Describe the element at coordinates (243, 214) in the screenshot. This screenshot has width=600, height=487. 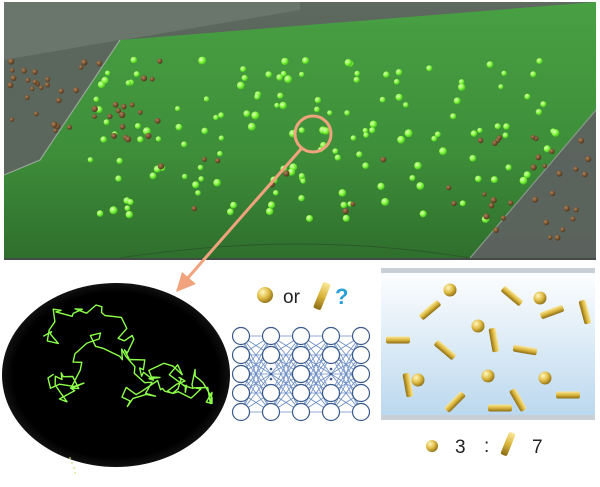
I see `arrow-line` at that location.